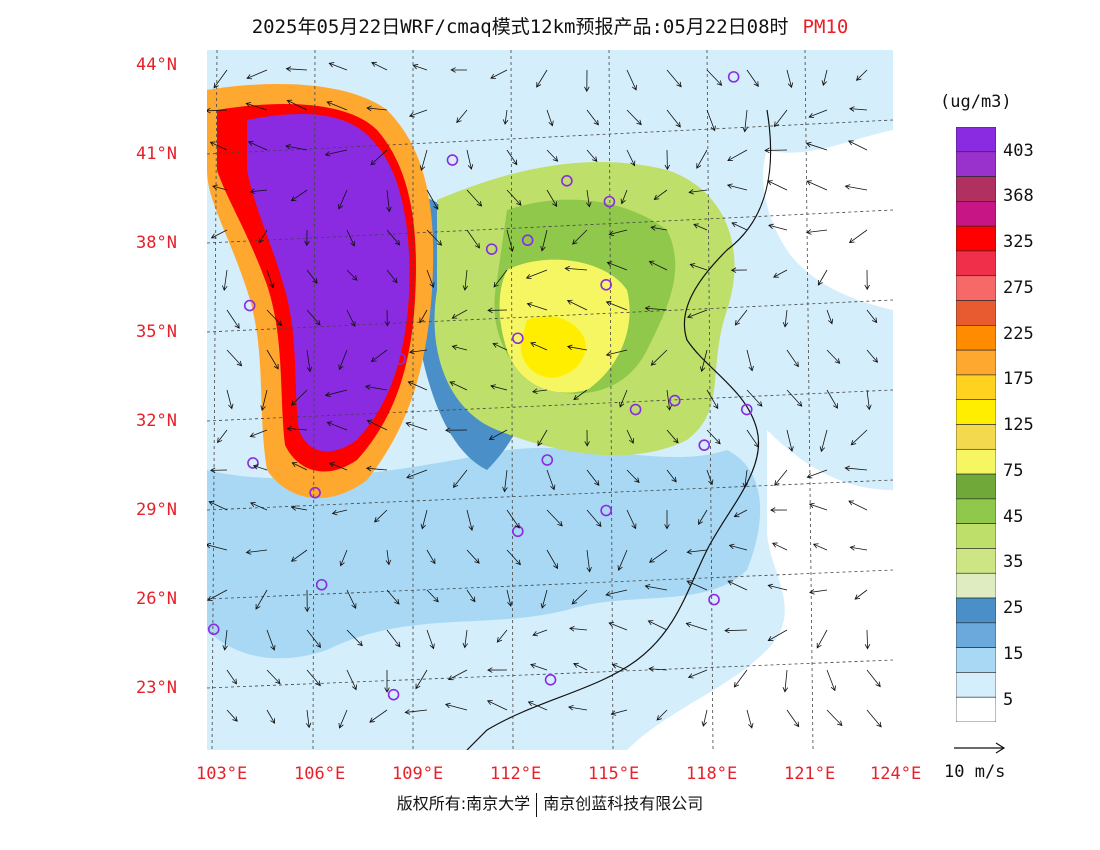 This screenshot has width=1100, height=850. I want to click on legend-label-275: 275, so click(1018, 288).